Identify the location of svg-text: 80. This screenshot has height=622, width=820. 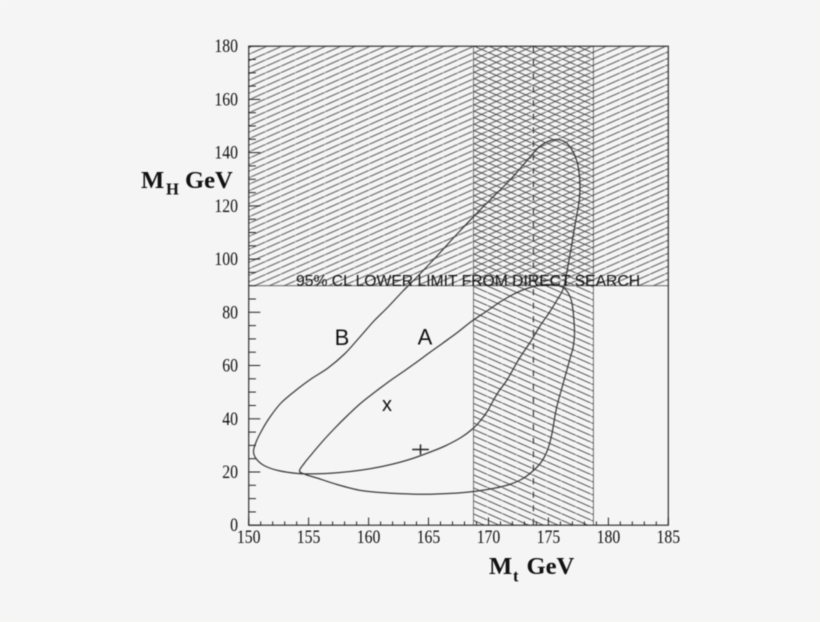
(230, 312).